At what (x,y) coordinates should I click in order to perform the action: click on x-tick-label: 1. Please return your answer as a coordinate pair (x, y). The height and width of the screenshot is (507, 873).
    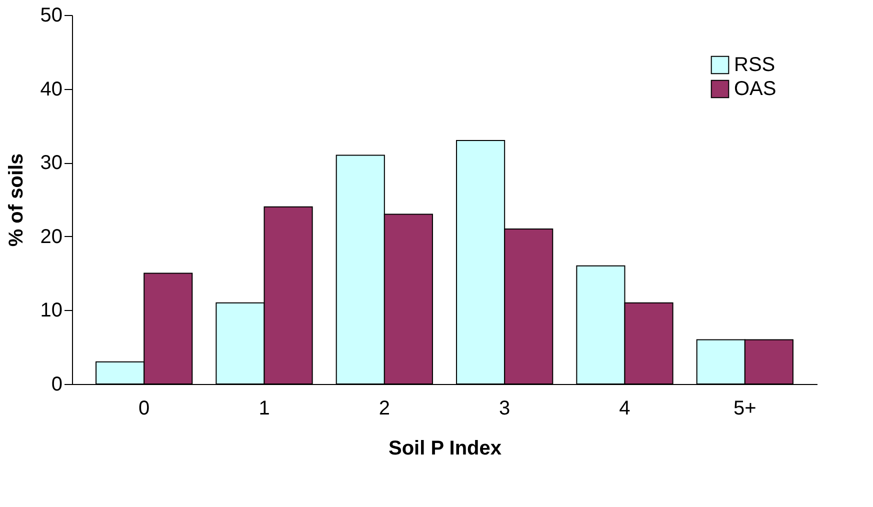
    Looking at the image, I should click on (264, 409).